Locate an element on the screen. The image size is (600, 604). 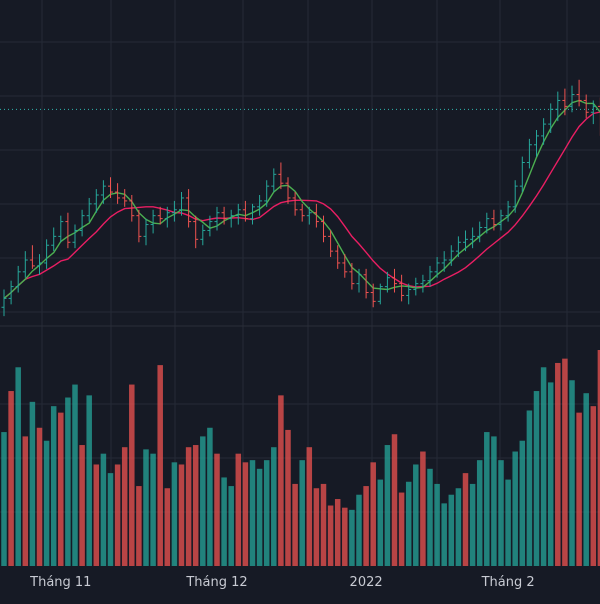
time-axis-label: Tháng 11 is located at coordinates (60, 582).